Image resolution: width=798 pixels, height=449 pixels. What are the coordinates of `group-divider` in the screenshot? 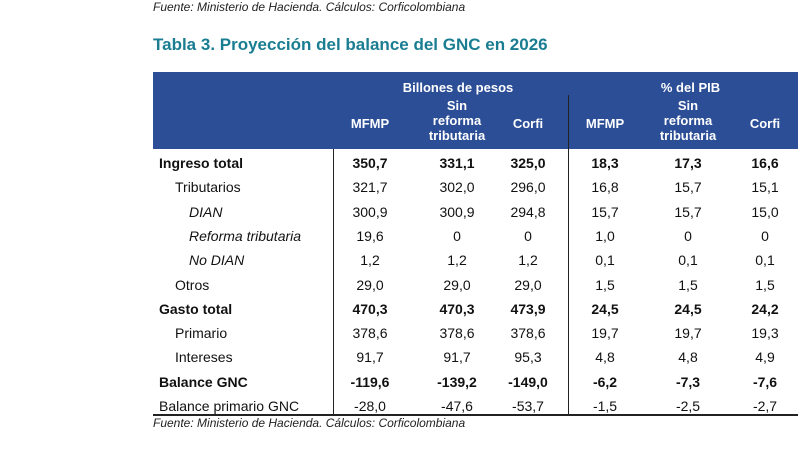 It's located at (568, 254).